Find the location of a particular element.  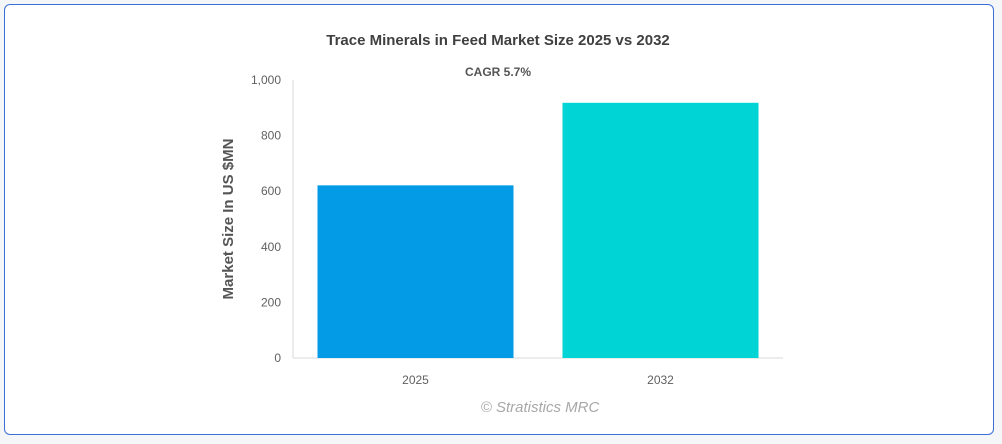

x-axis-ticks: 2025 2032 is located at coordinates (538, 380).